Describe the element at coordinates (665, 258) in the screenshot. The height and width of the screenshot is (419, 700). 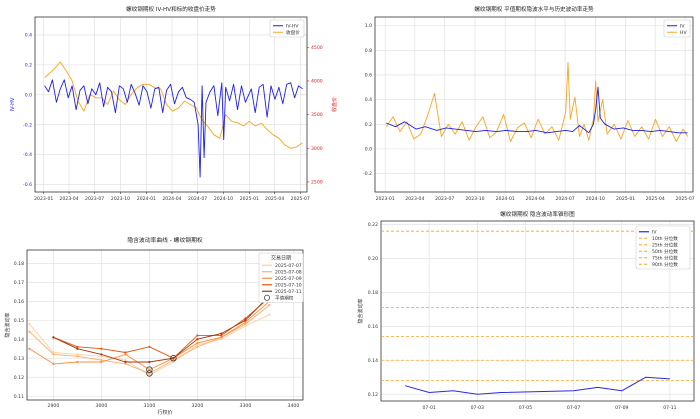
I see `chart4-legend-label-4: 75th 分位数` at that location.